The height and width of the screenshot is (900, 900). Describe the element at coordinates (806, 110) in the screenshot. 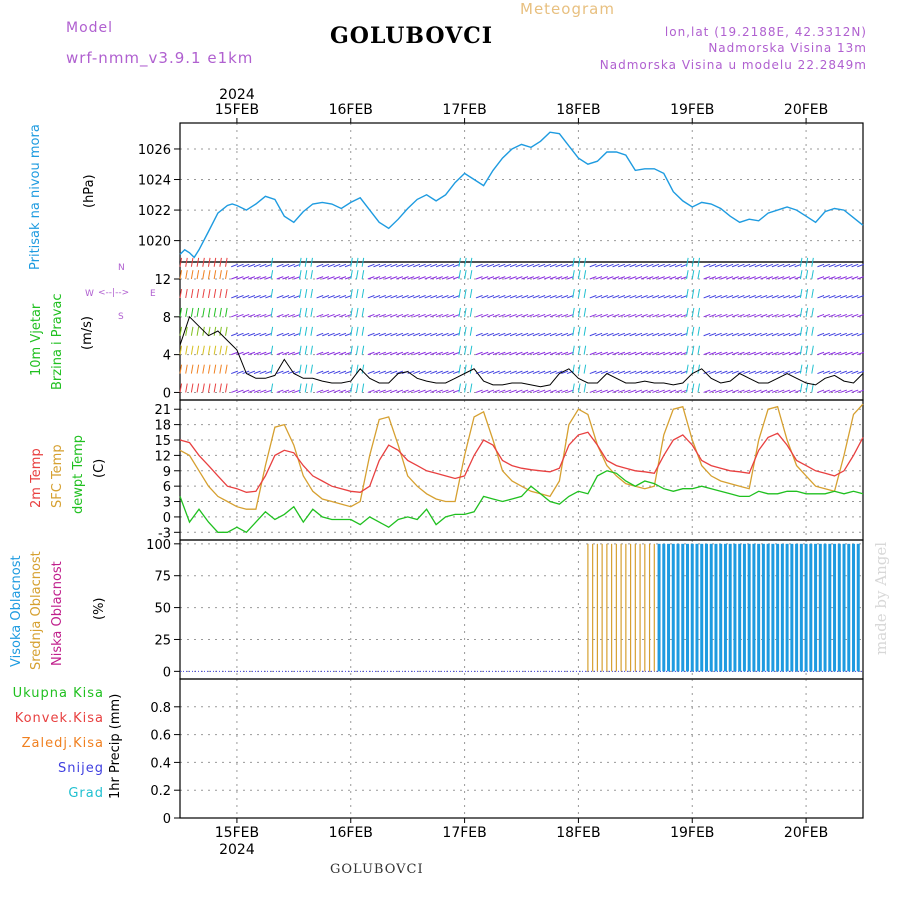

I see `top-date-label: 20FEB` at that location.